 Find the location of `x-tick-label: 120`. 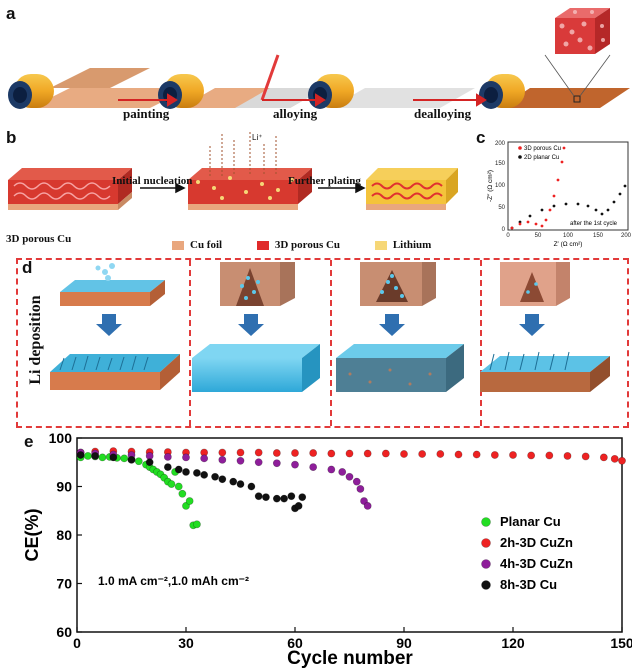

x-tick-label: 120 is located at coordinates (513, 643).